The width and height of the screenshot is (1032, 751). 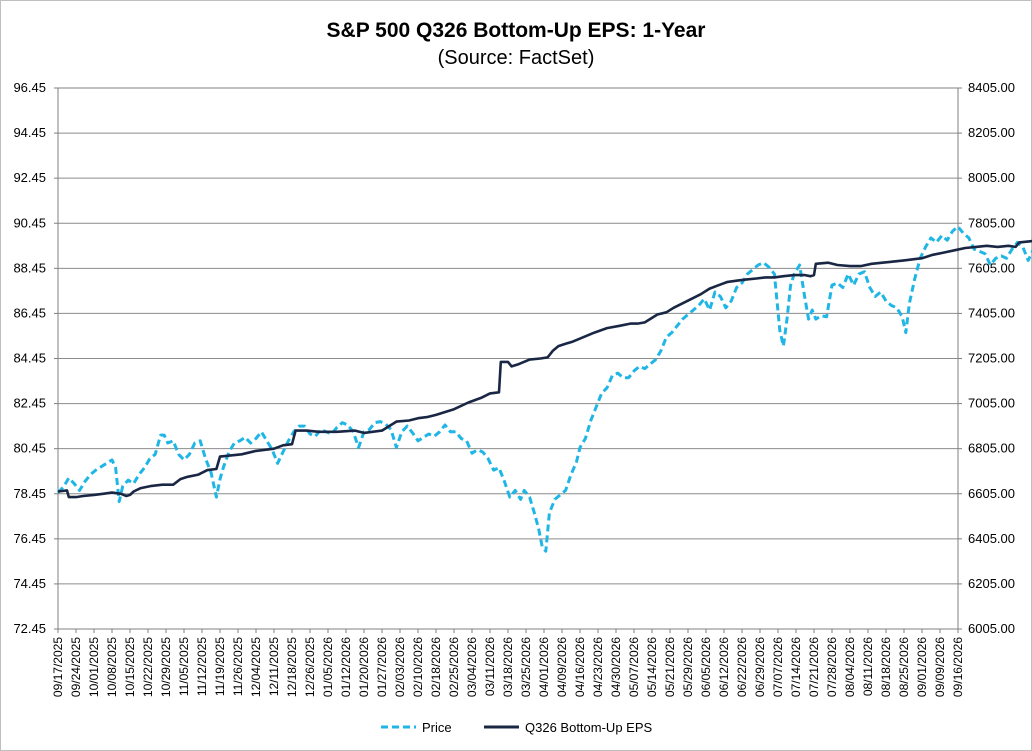 What do you see at coordinates (742, 667) in the screenshot?
I see `x-tick-label: 06/22/2026` at bounding box center [742, 667].